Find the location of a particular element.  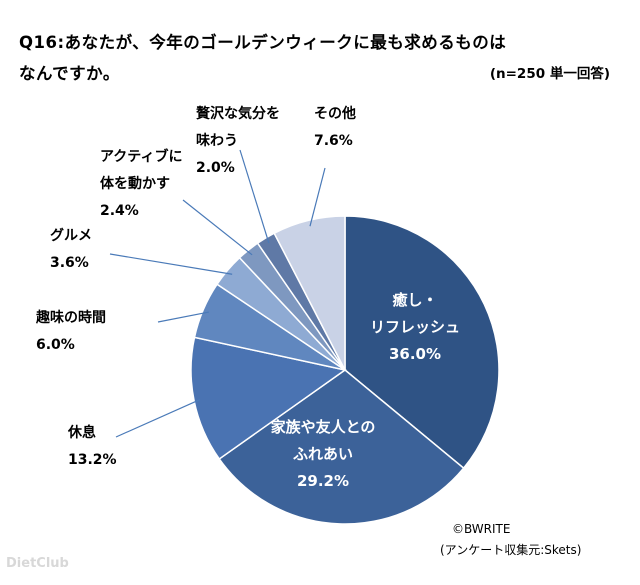

copyright-credit: ©BWRITE is located at coordinates (481, 529).